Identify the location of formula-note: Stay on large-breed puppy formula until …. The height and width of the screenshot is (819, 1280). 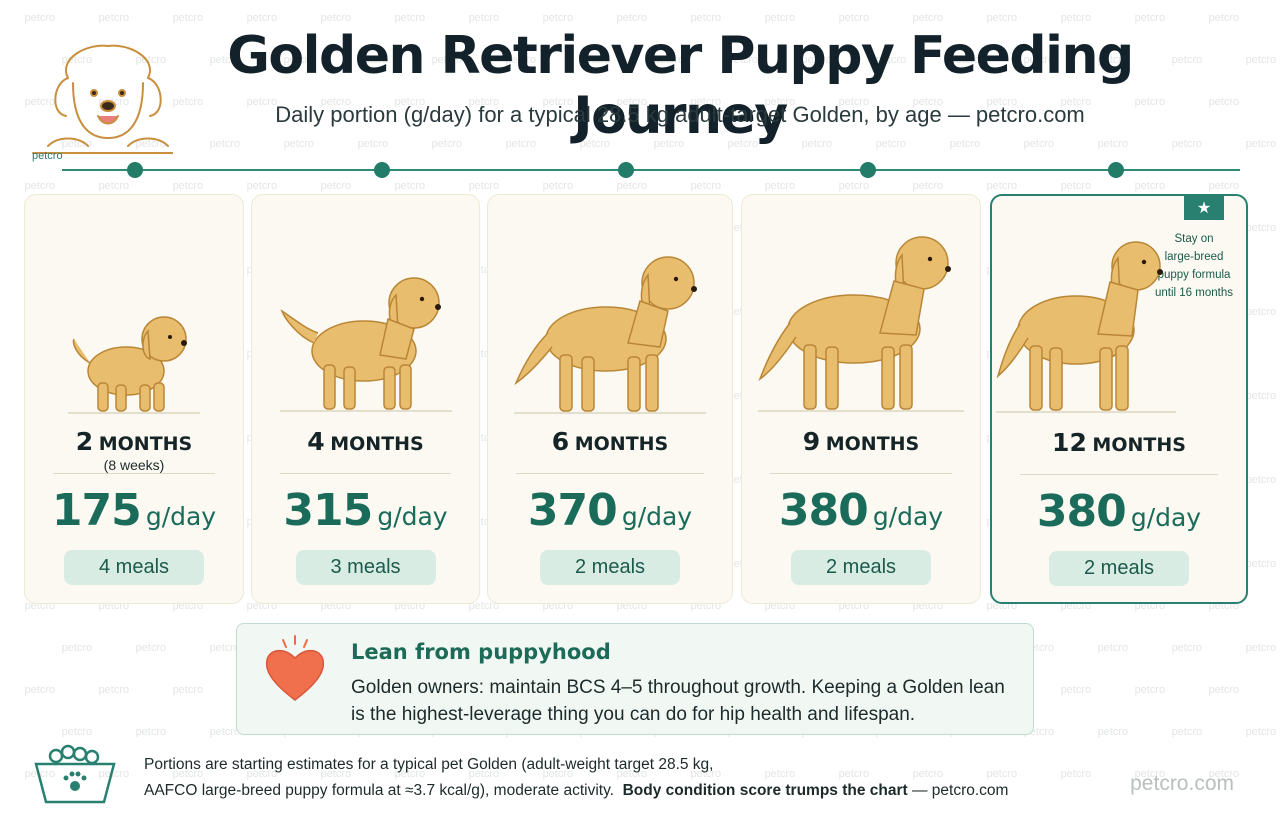
(1194, 266).